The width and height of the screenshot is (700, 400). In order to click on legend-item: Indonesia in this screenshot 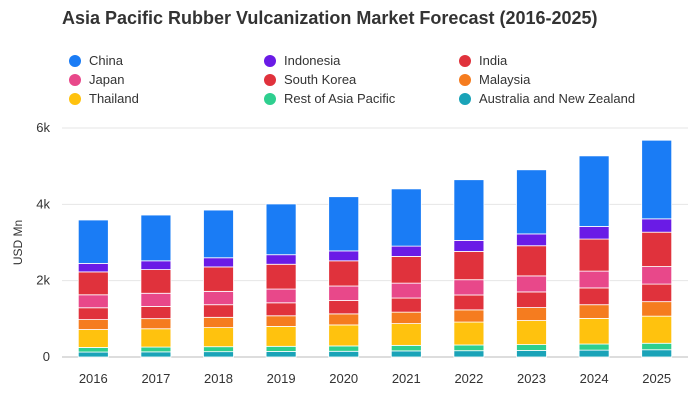, I will do `click(302, 60)`.